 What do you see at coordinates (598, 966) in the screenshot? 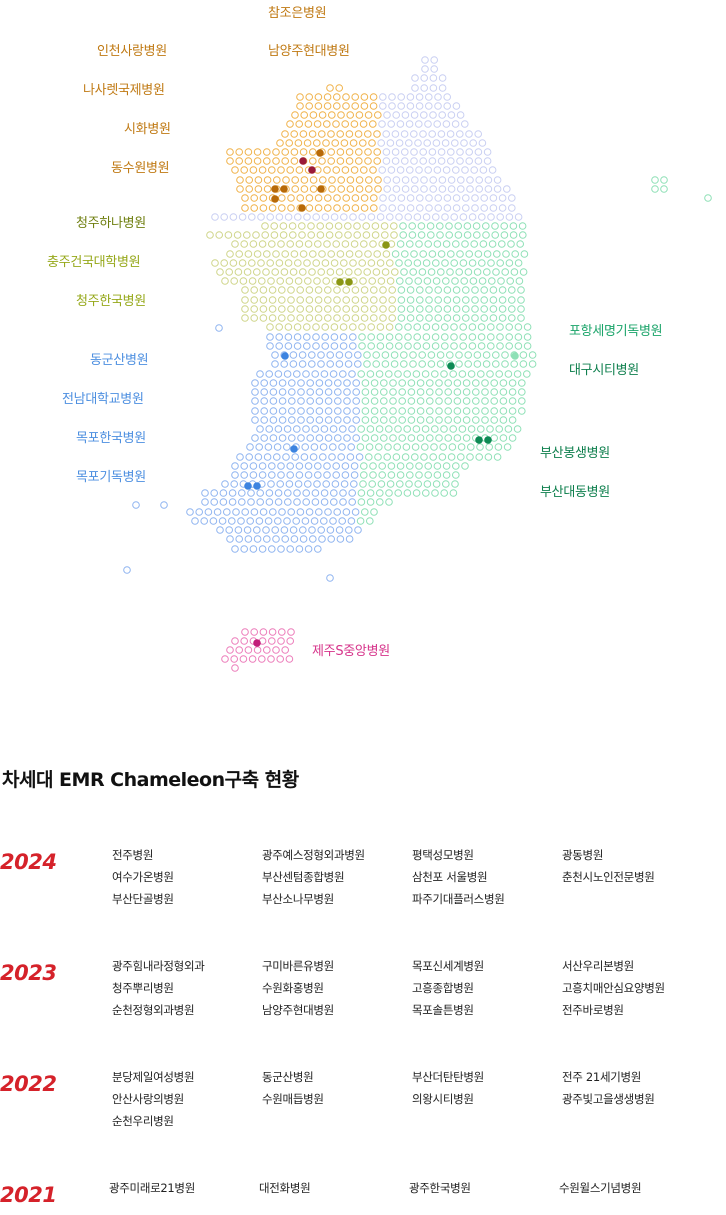
I see `hospital-2023-c4-1: 서산우리본병원` at bounding box center [598, 966].